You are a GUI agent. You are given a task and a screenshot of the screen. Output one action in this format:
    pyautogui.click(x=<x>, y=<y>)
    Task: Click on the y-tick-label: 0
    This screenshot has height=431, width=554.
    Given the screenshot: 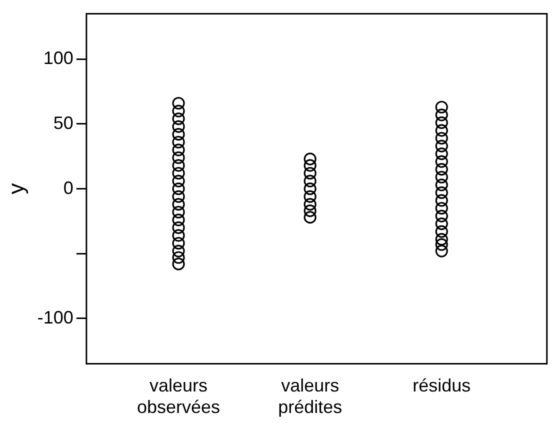 What is the action you would take?
    pyautogui.click(x=68, y=188)
    